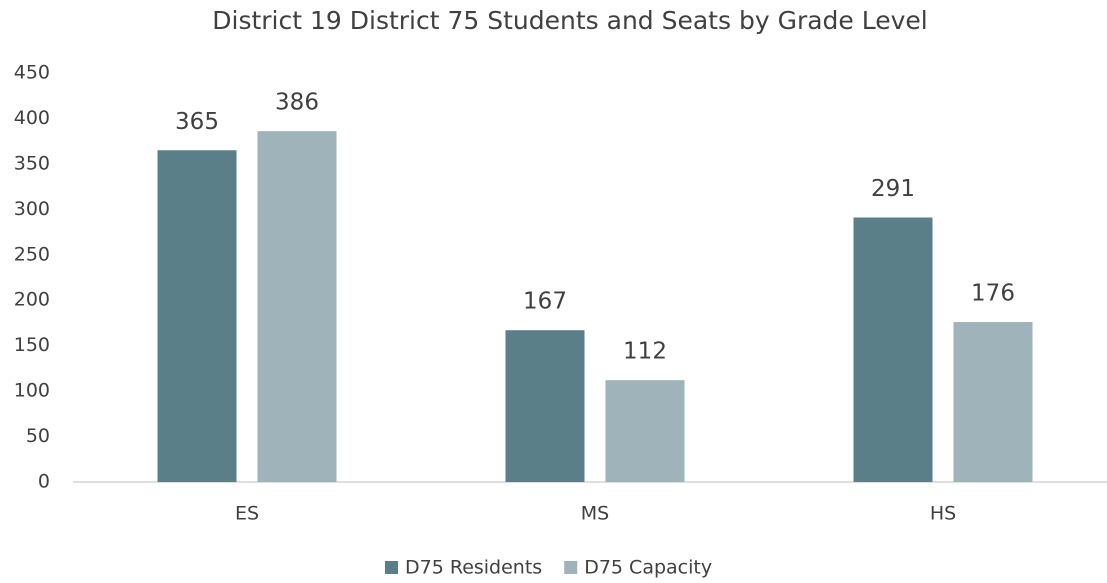  Describe the element at coordinates (993, 294) in the screenshot. I see `data-label: 176` at that location.